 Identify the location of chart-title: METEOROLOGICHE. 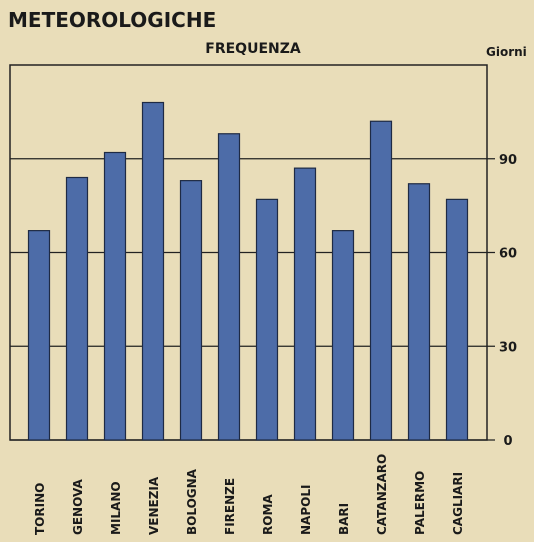
(112, 20).